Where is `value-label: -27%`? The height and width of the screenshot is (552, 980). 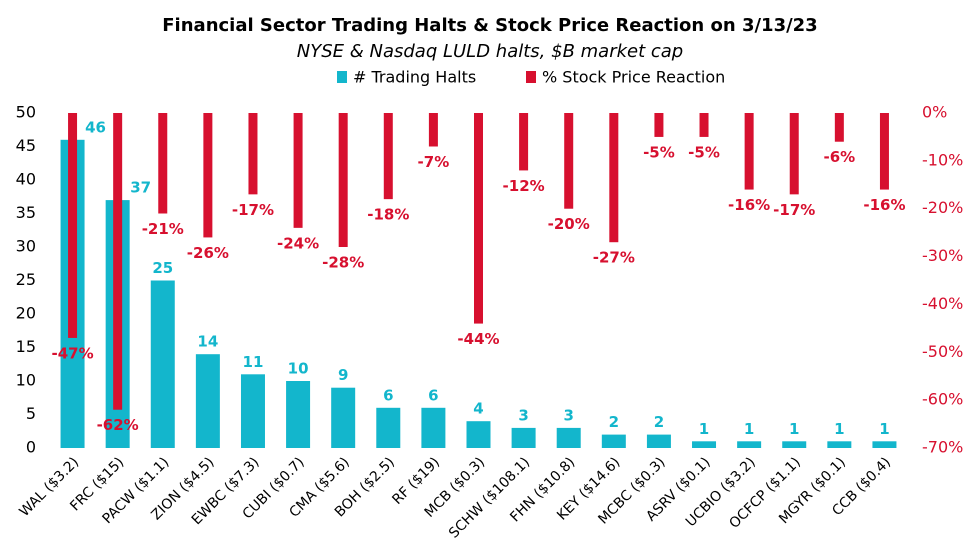
value-label: -27% is located at coordinates (614, 258).